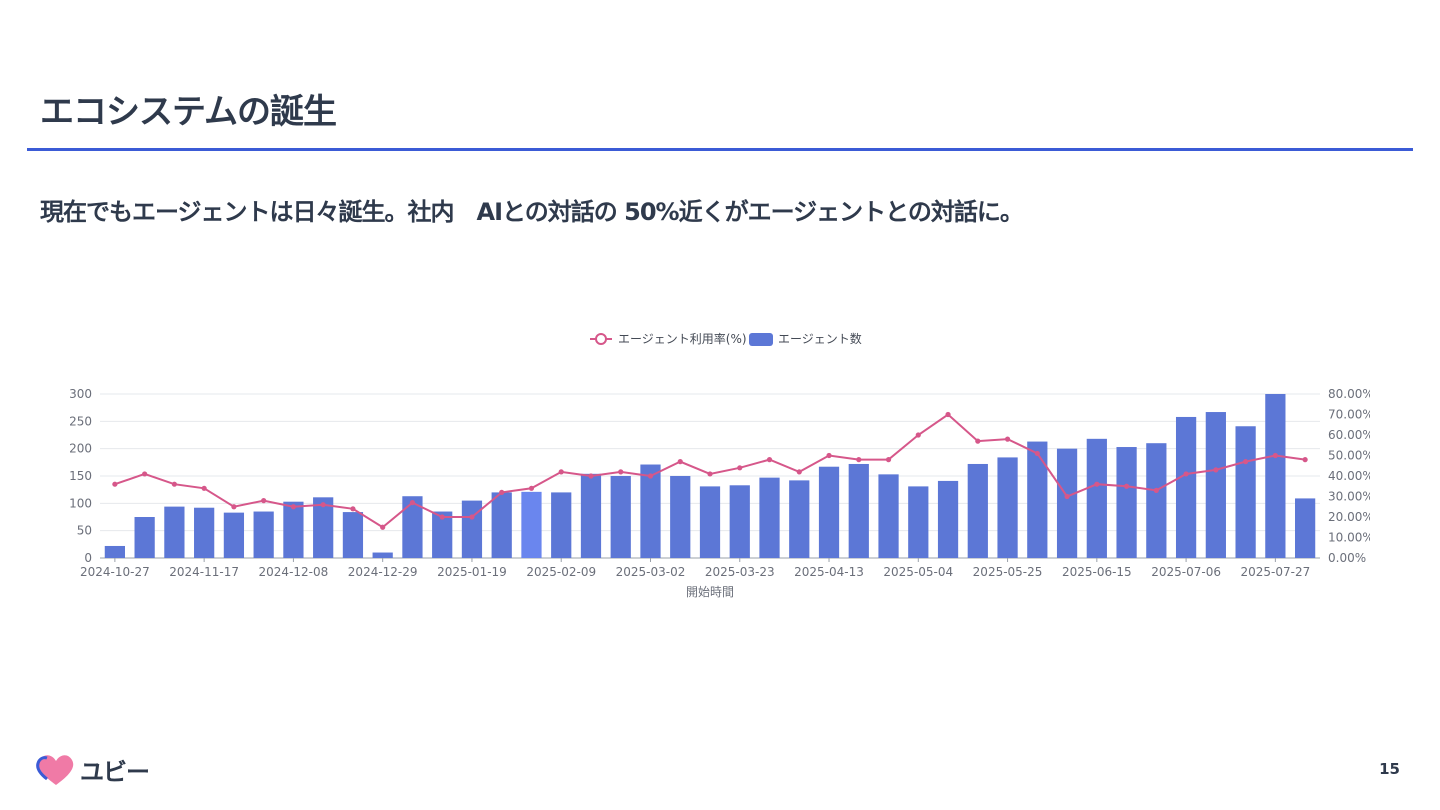 This screenshot has width=1440, height=810. What do you see at coordinates (80, 476) in the screenshot?
I see `left-axis-tick-label: 150` at bounding box center [80, 476].